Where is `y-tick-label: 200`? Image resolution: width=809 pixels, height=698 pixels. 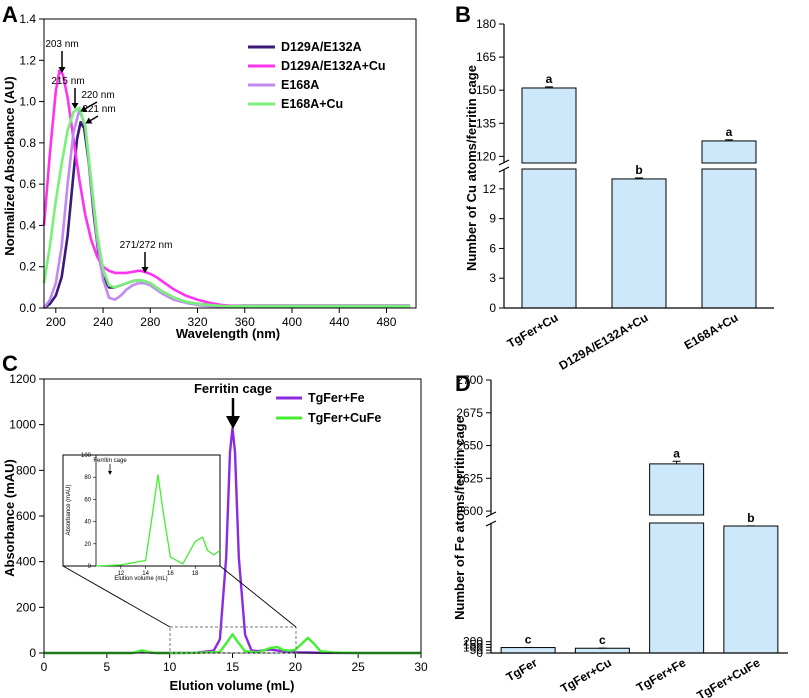
y-tick-label: 200 is located at coordinates (26, 607).